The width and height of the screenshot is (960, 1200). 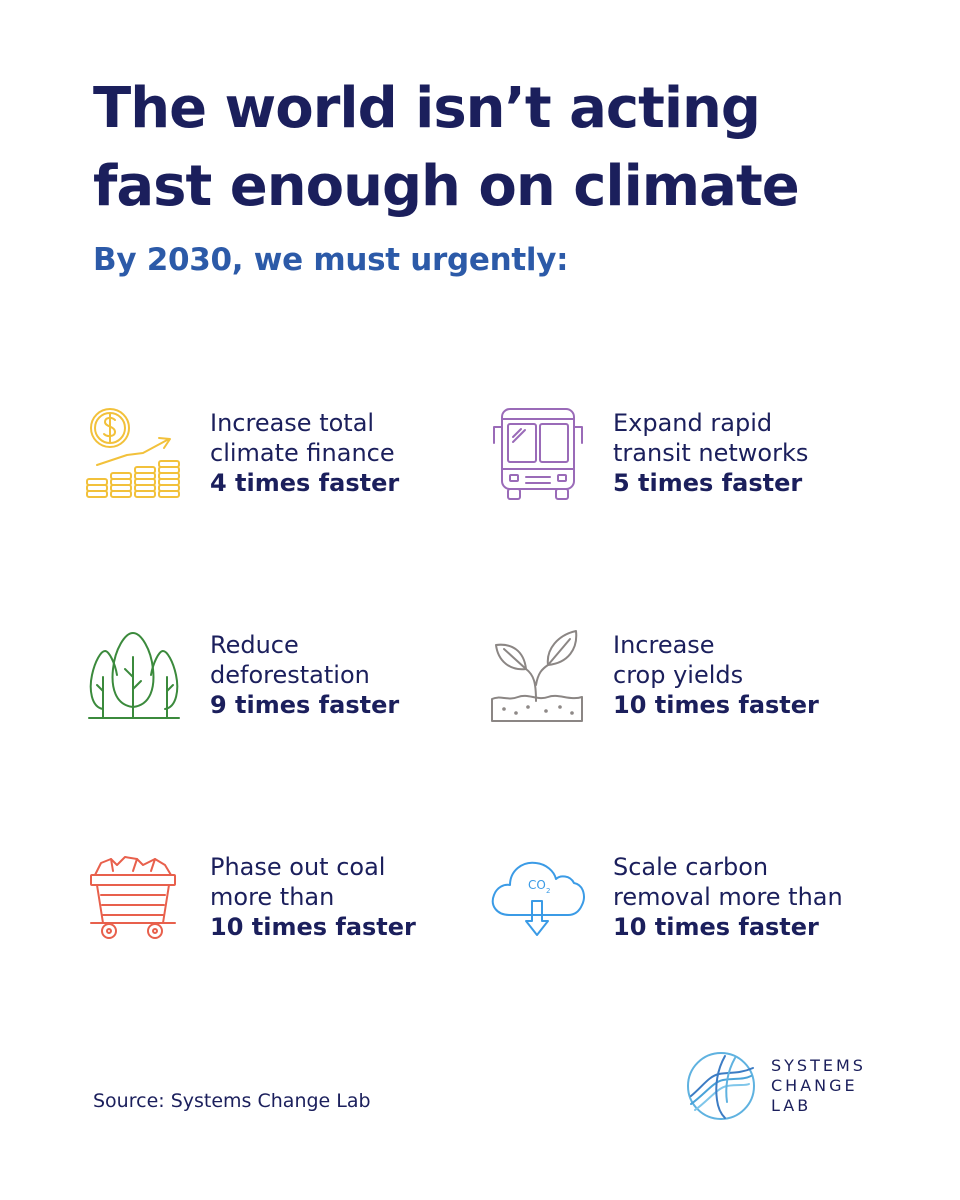 I want to click on systems-change-lab-logo: SYSTEMS CHANGE LAB, so click(x=805, y=1087).